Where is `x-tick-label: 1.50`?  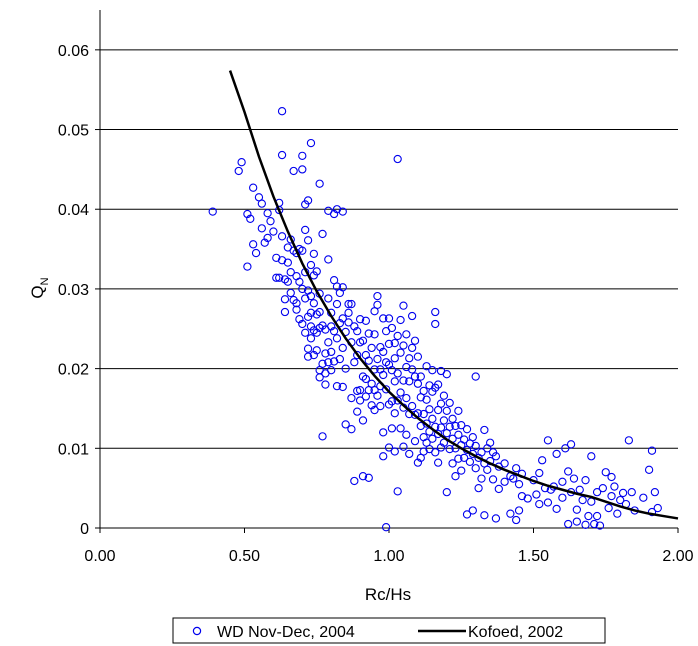 x-tick-label: 1.50 is located at coordinates (533, 556).